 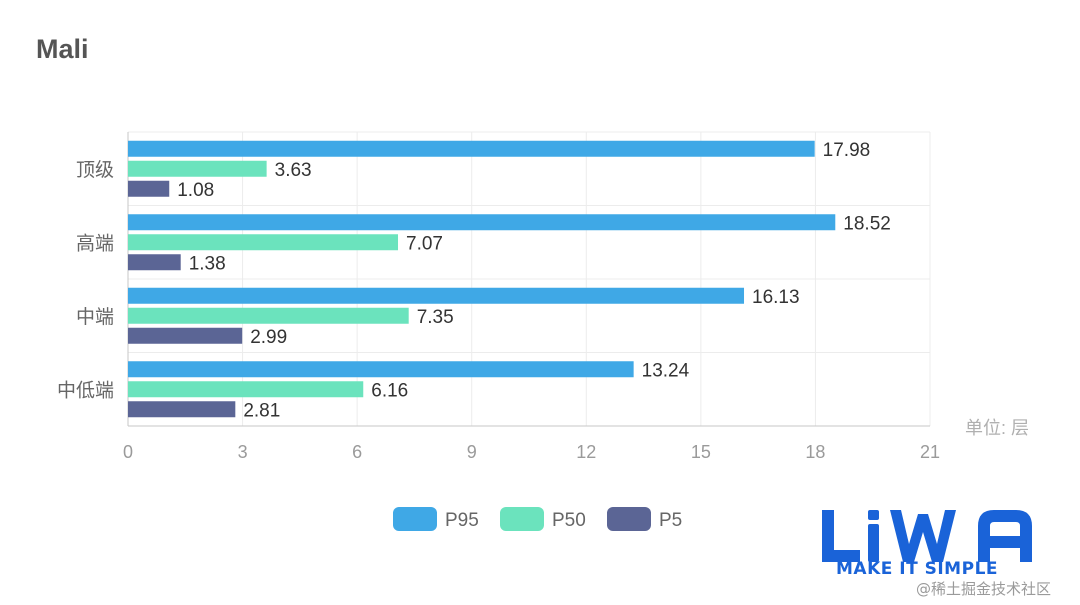 I want to click on y-category-label: 高端, so click(x=95, y=243).